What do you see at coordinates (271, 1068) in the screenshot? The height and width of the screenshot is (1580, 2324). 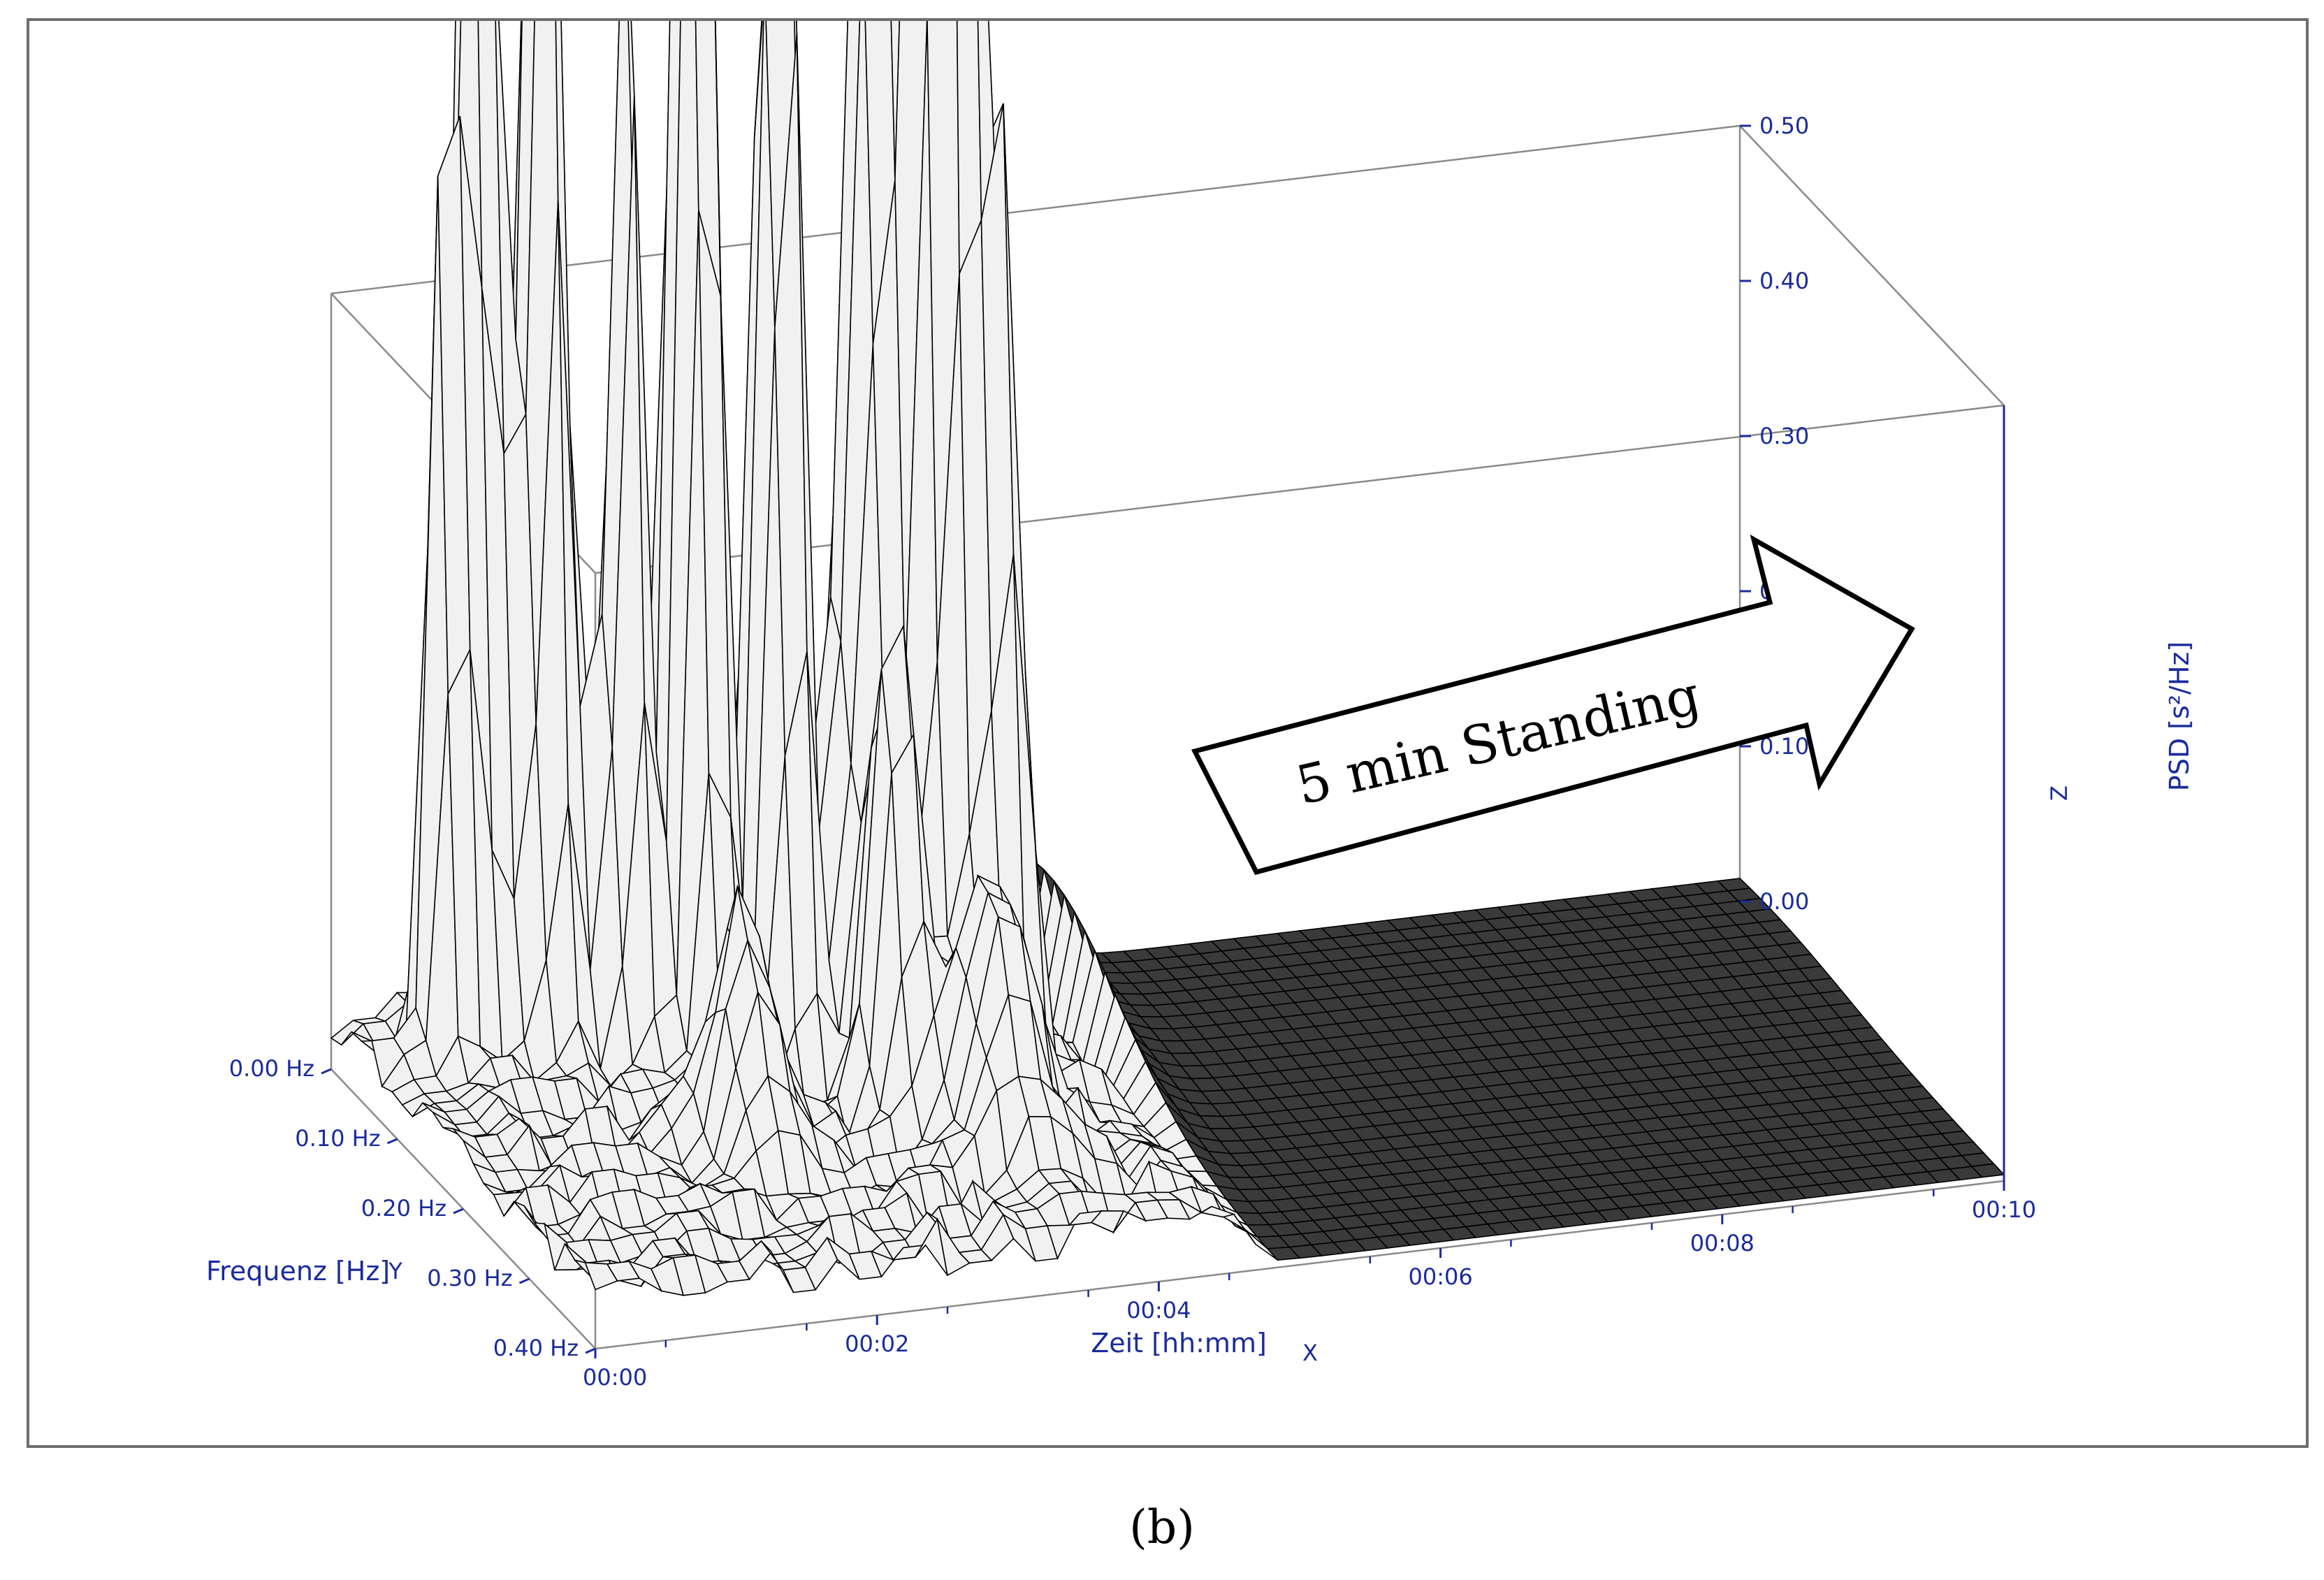 I see `y-tick-label: 0.00 Hz` at bounding box center [271, 1068].